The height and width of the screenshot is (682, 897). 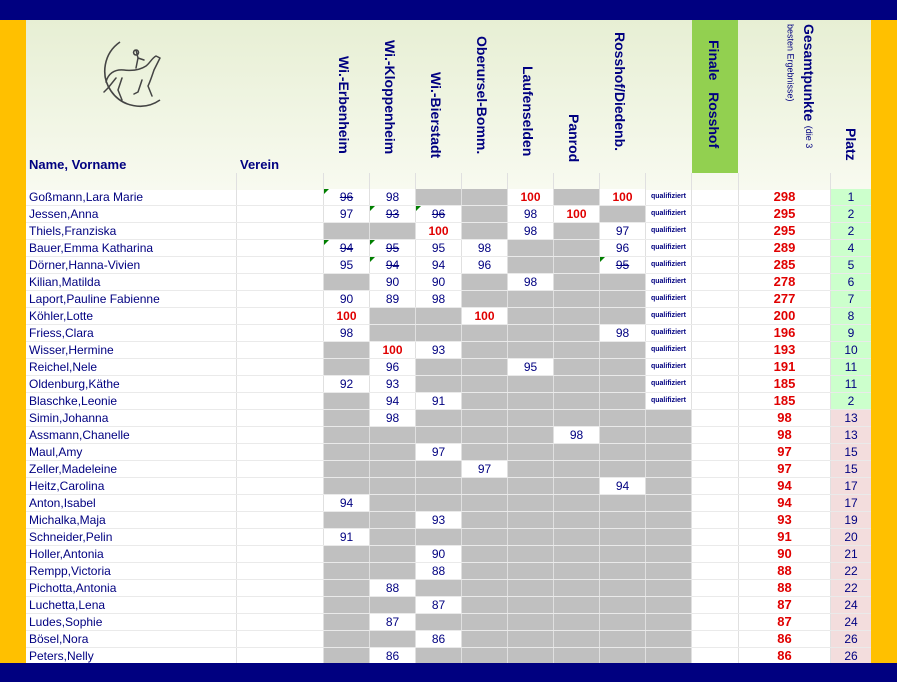 I want to click on total-points: 185, so click(x=784, y=400).